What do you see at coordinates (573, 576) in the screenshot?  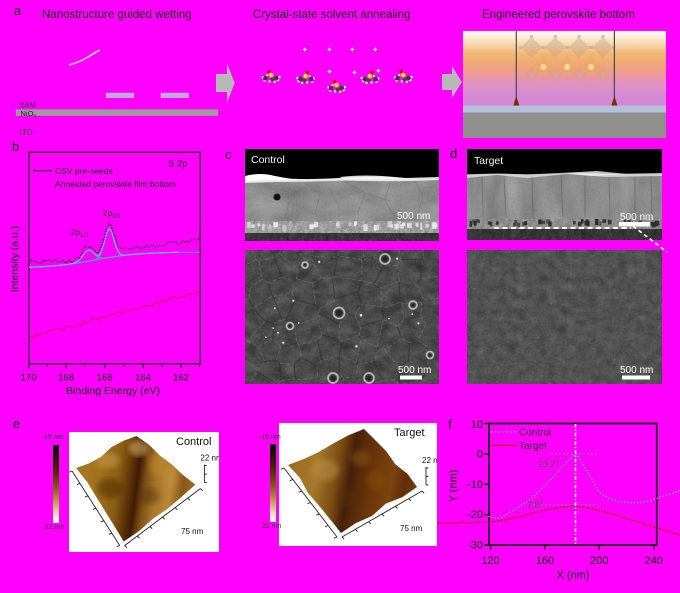 I see `svg-text: X (nm)` at bounding box center [573, 576].